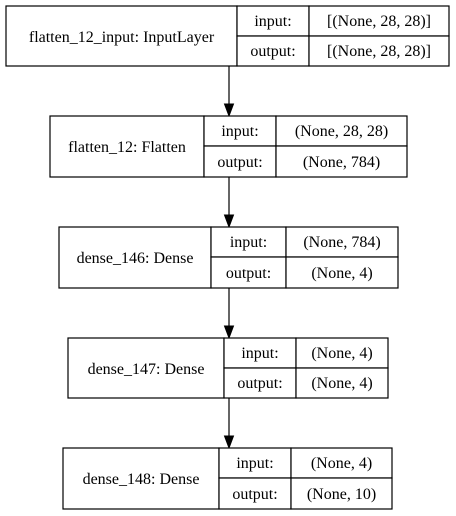  I want to click on layer-name: flatten_12_input: InputLayer, so click(122, 37).